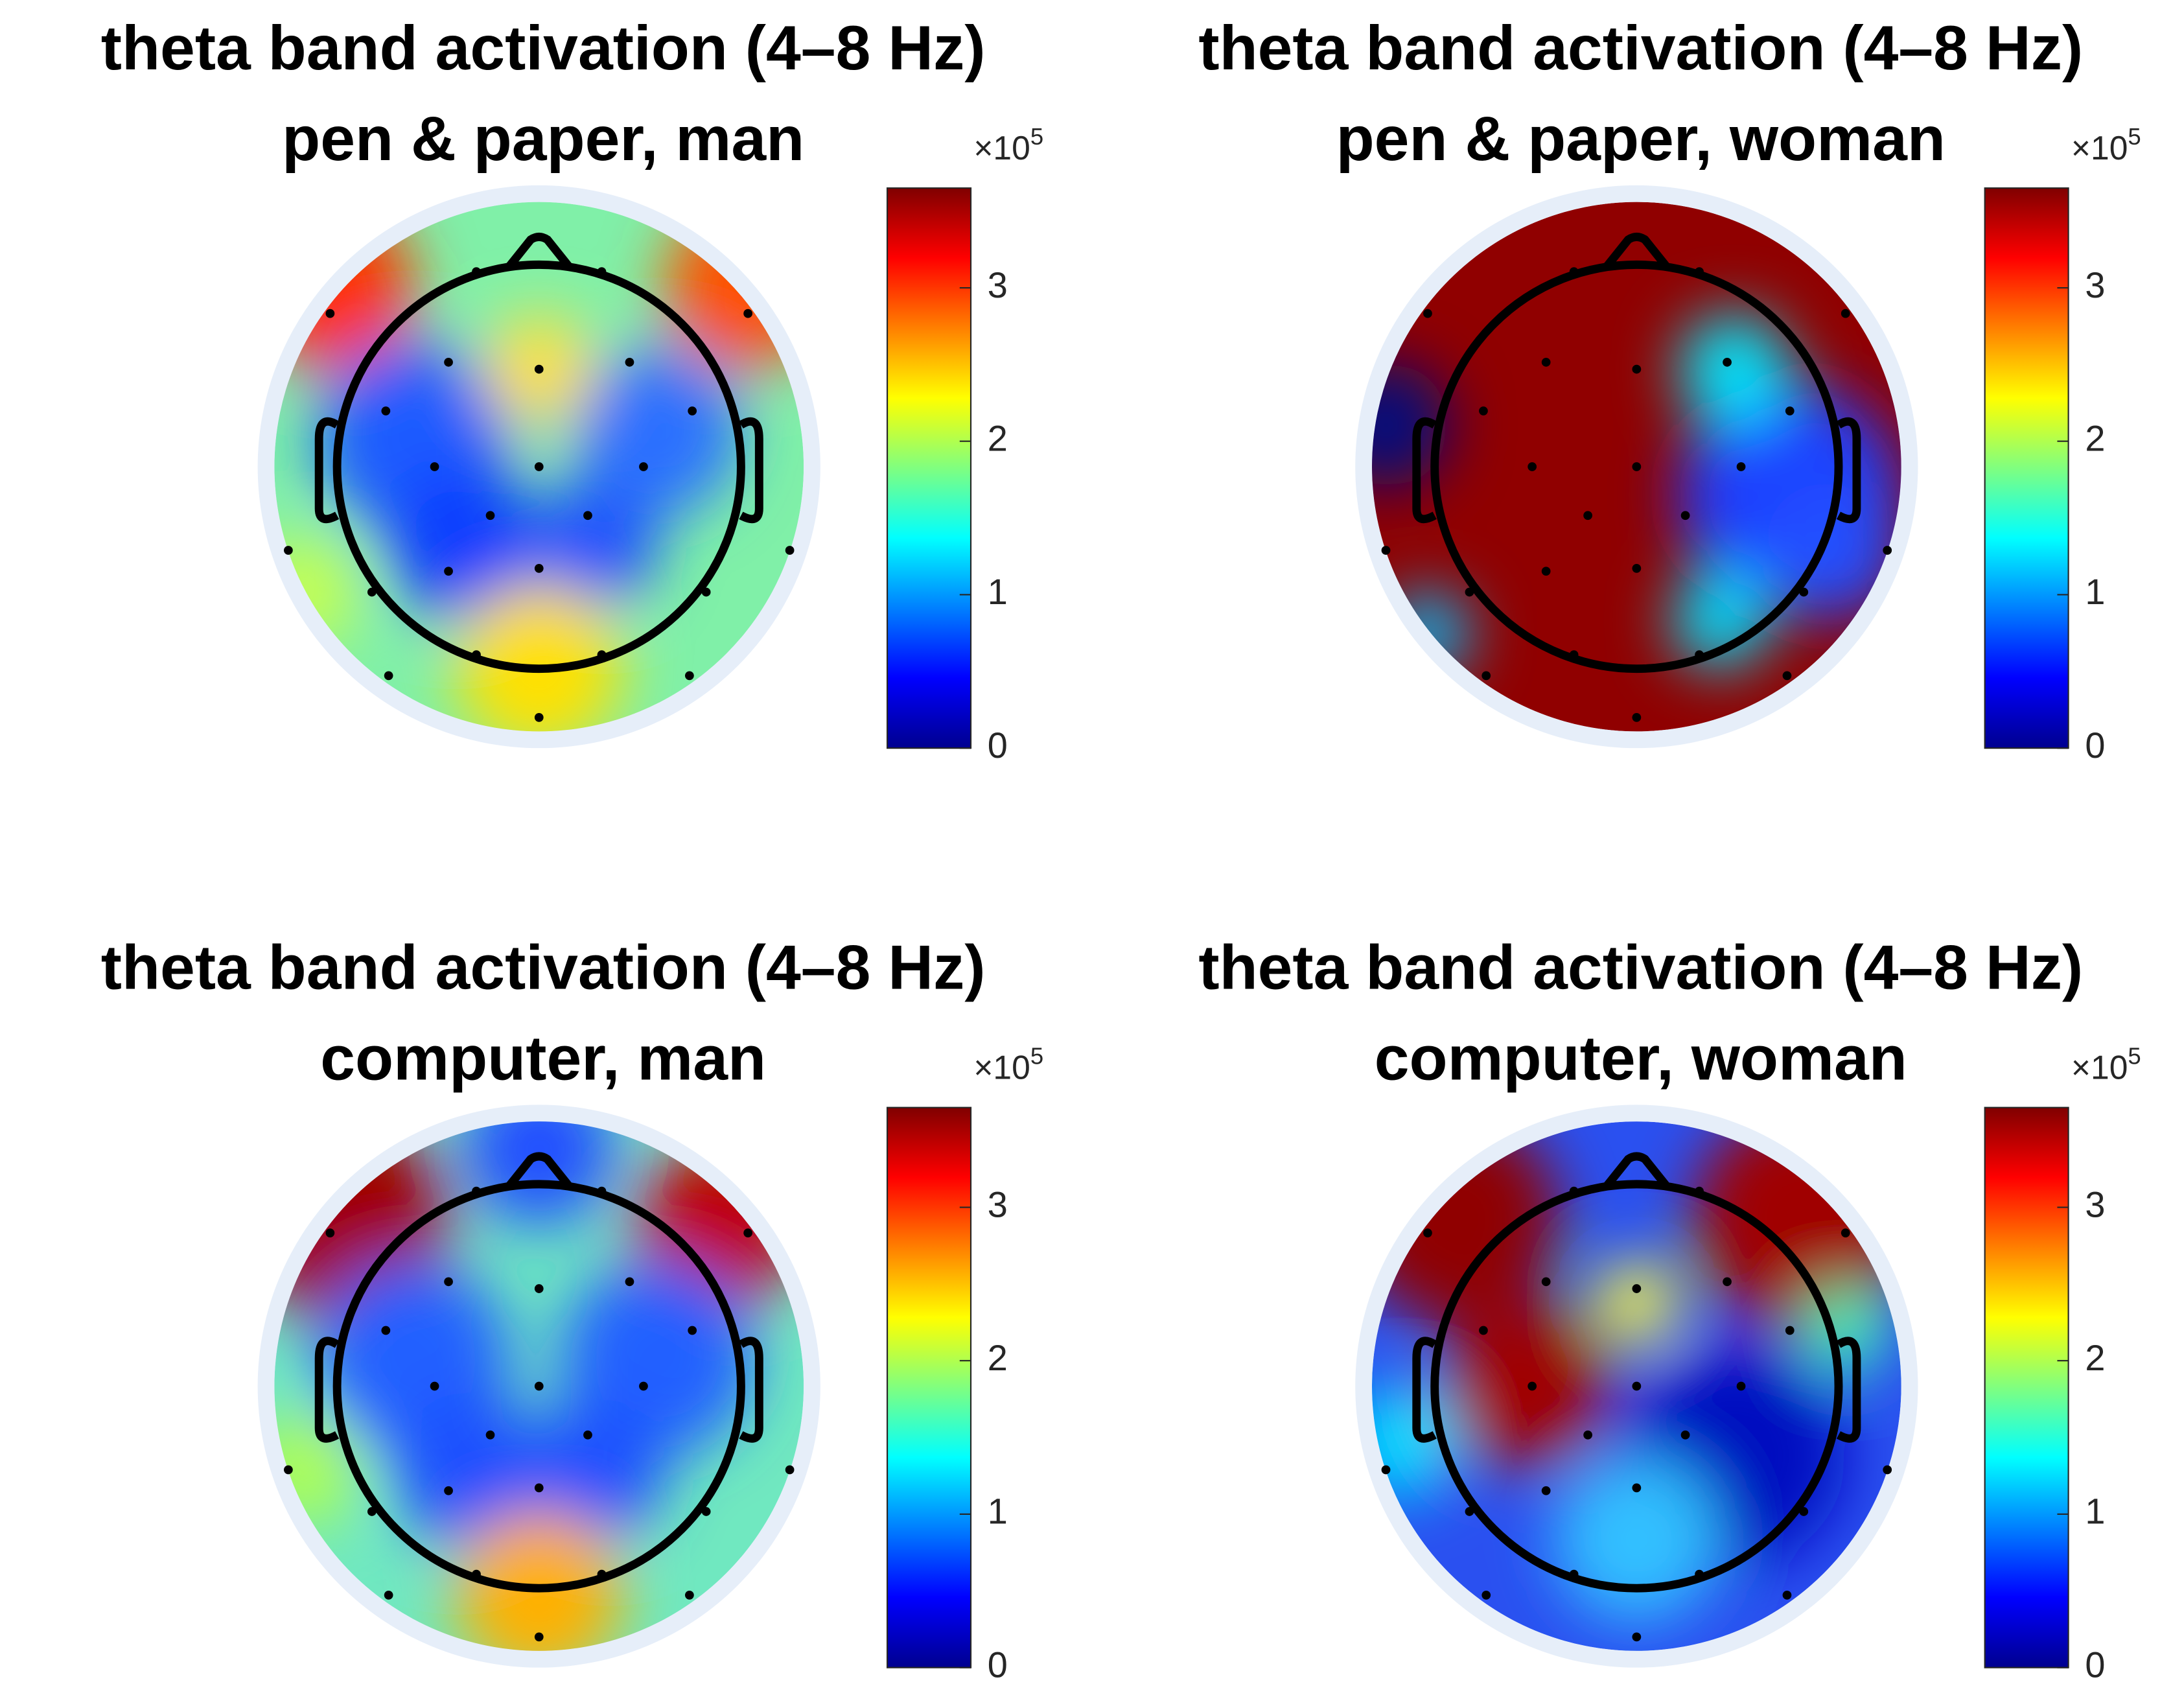 This screenshot has width=2184, height=1708. I want to click on colorbar-tick-label: 3, so click(998, 284).